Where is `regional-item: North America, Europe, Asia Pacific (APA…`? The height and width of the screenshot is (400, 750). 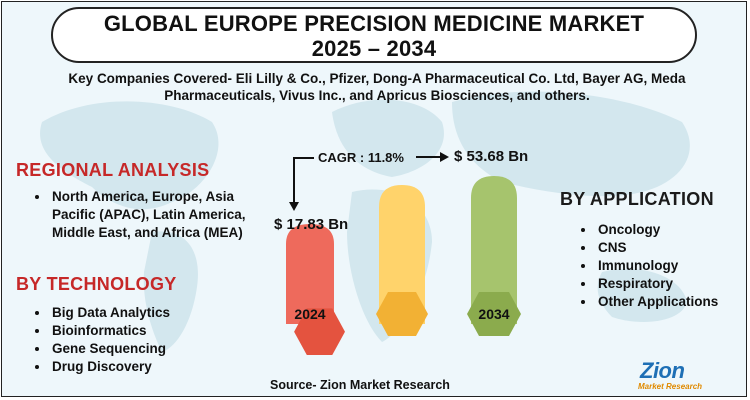
regional-item: North America, Europe, Asia Pacific (APA… is located at coordinates (157, 215).